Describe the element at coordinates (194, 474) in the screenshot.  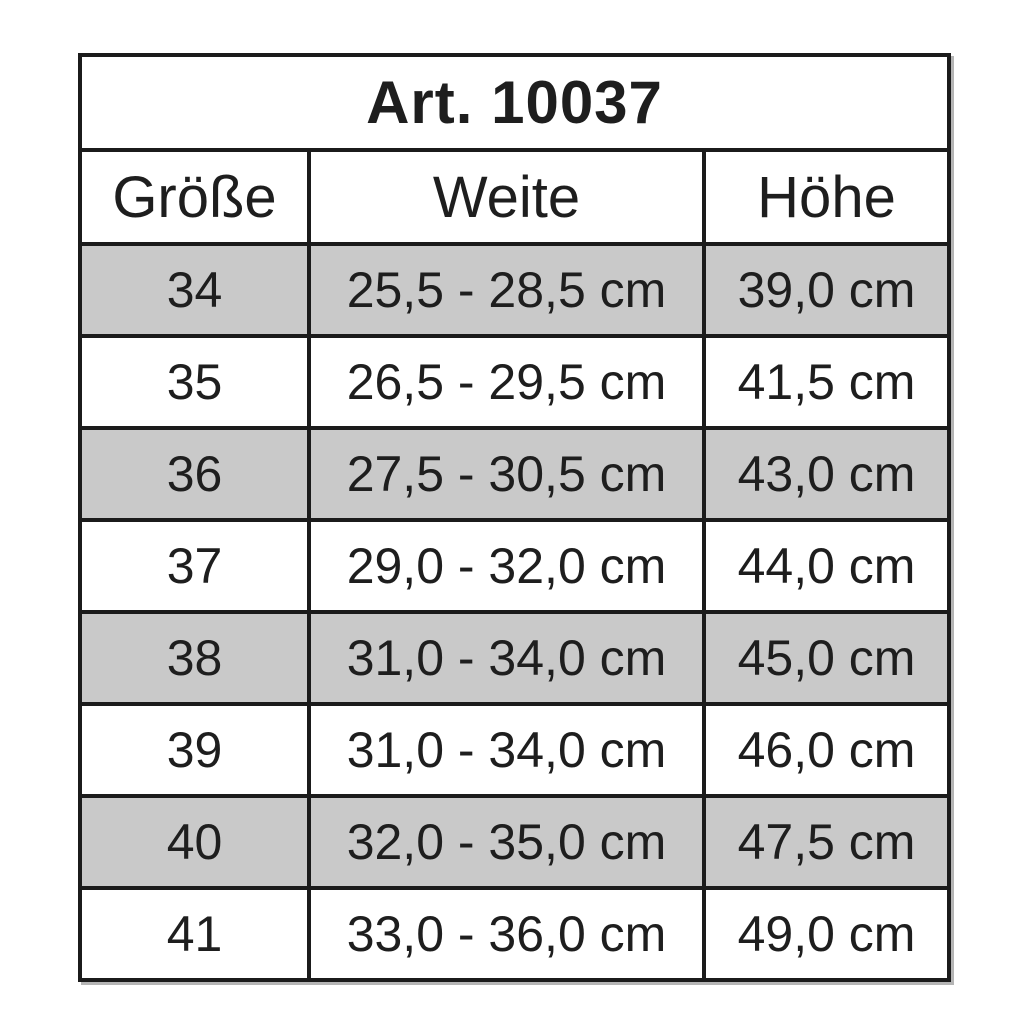
I see `cell-groesse: 36` at that location.